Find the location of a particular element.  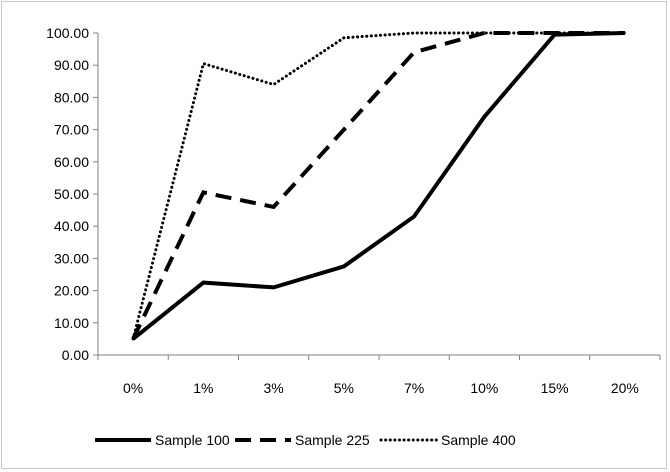

x-tick-label: 5% is located at coordinates (344, 388).